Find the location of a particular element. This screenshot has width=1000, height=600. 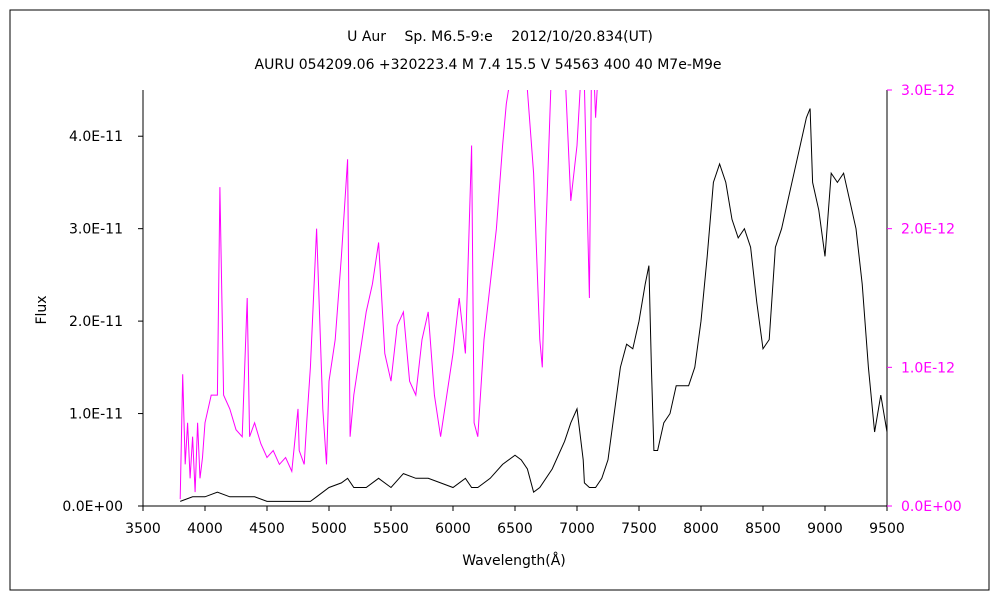

y-right-tick-label: 2.0E-12 is located at coordinates (928, 230).